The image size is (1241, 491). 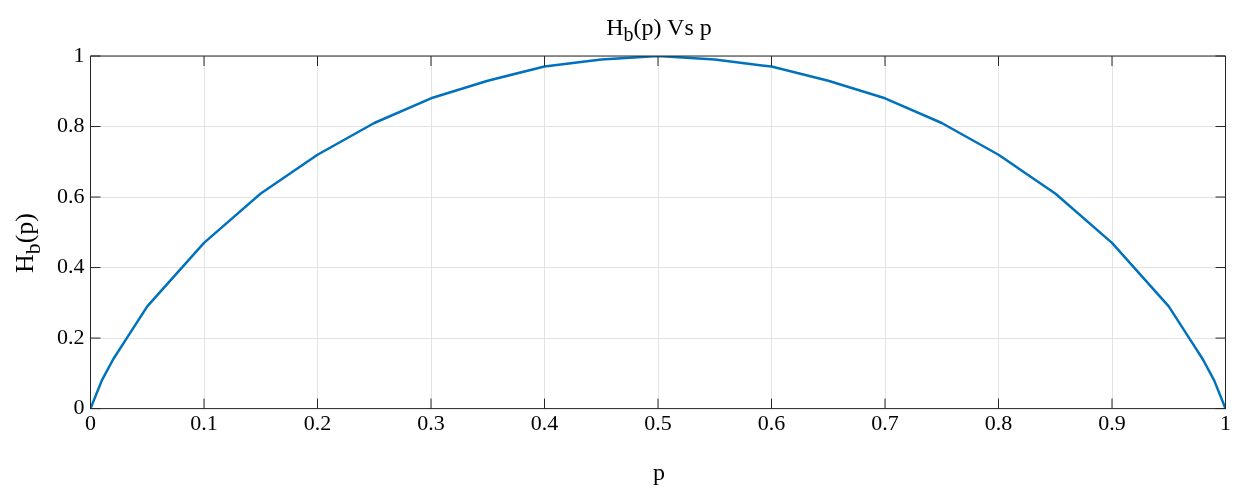 I want to click on x-tick-label: 0.3, so click(x=431, y=422).